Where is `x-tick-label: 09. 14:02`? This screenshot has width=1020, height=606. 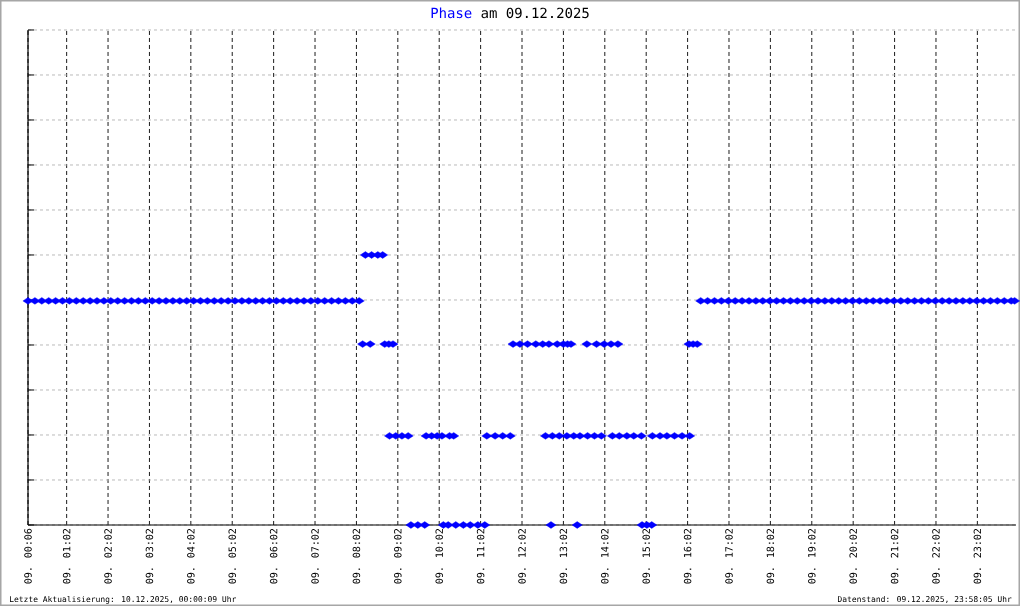 x-tick-label: 09. 14:02 is located at coordinates (605, 556).